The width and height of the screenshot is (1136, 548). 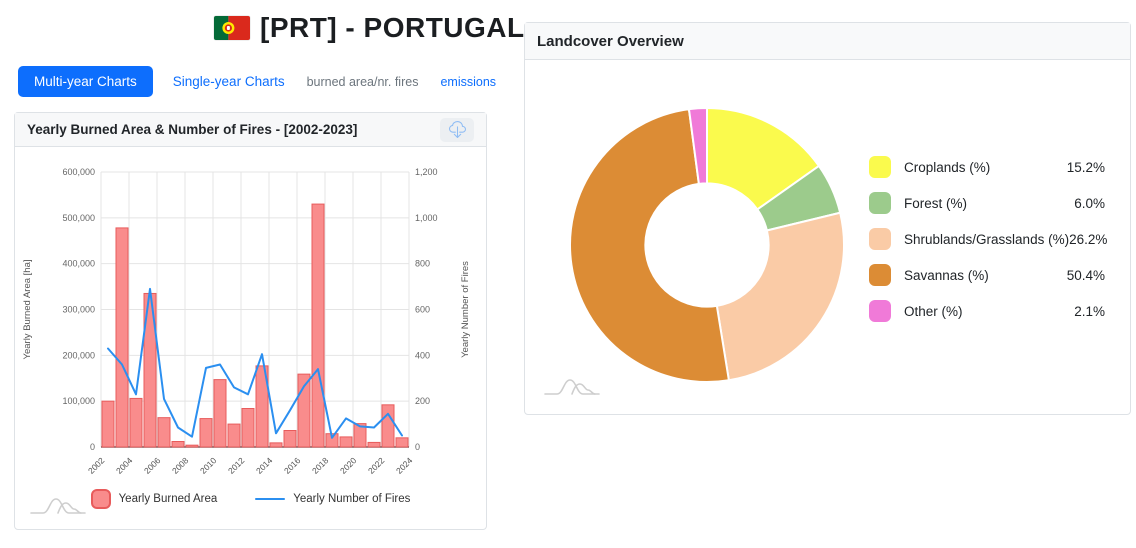 I want to click on shrublands-swatch, so click(x=880, y=239).